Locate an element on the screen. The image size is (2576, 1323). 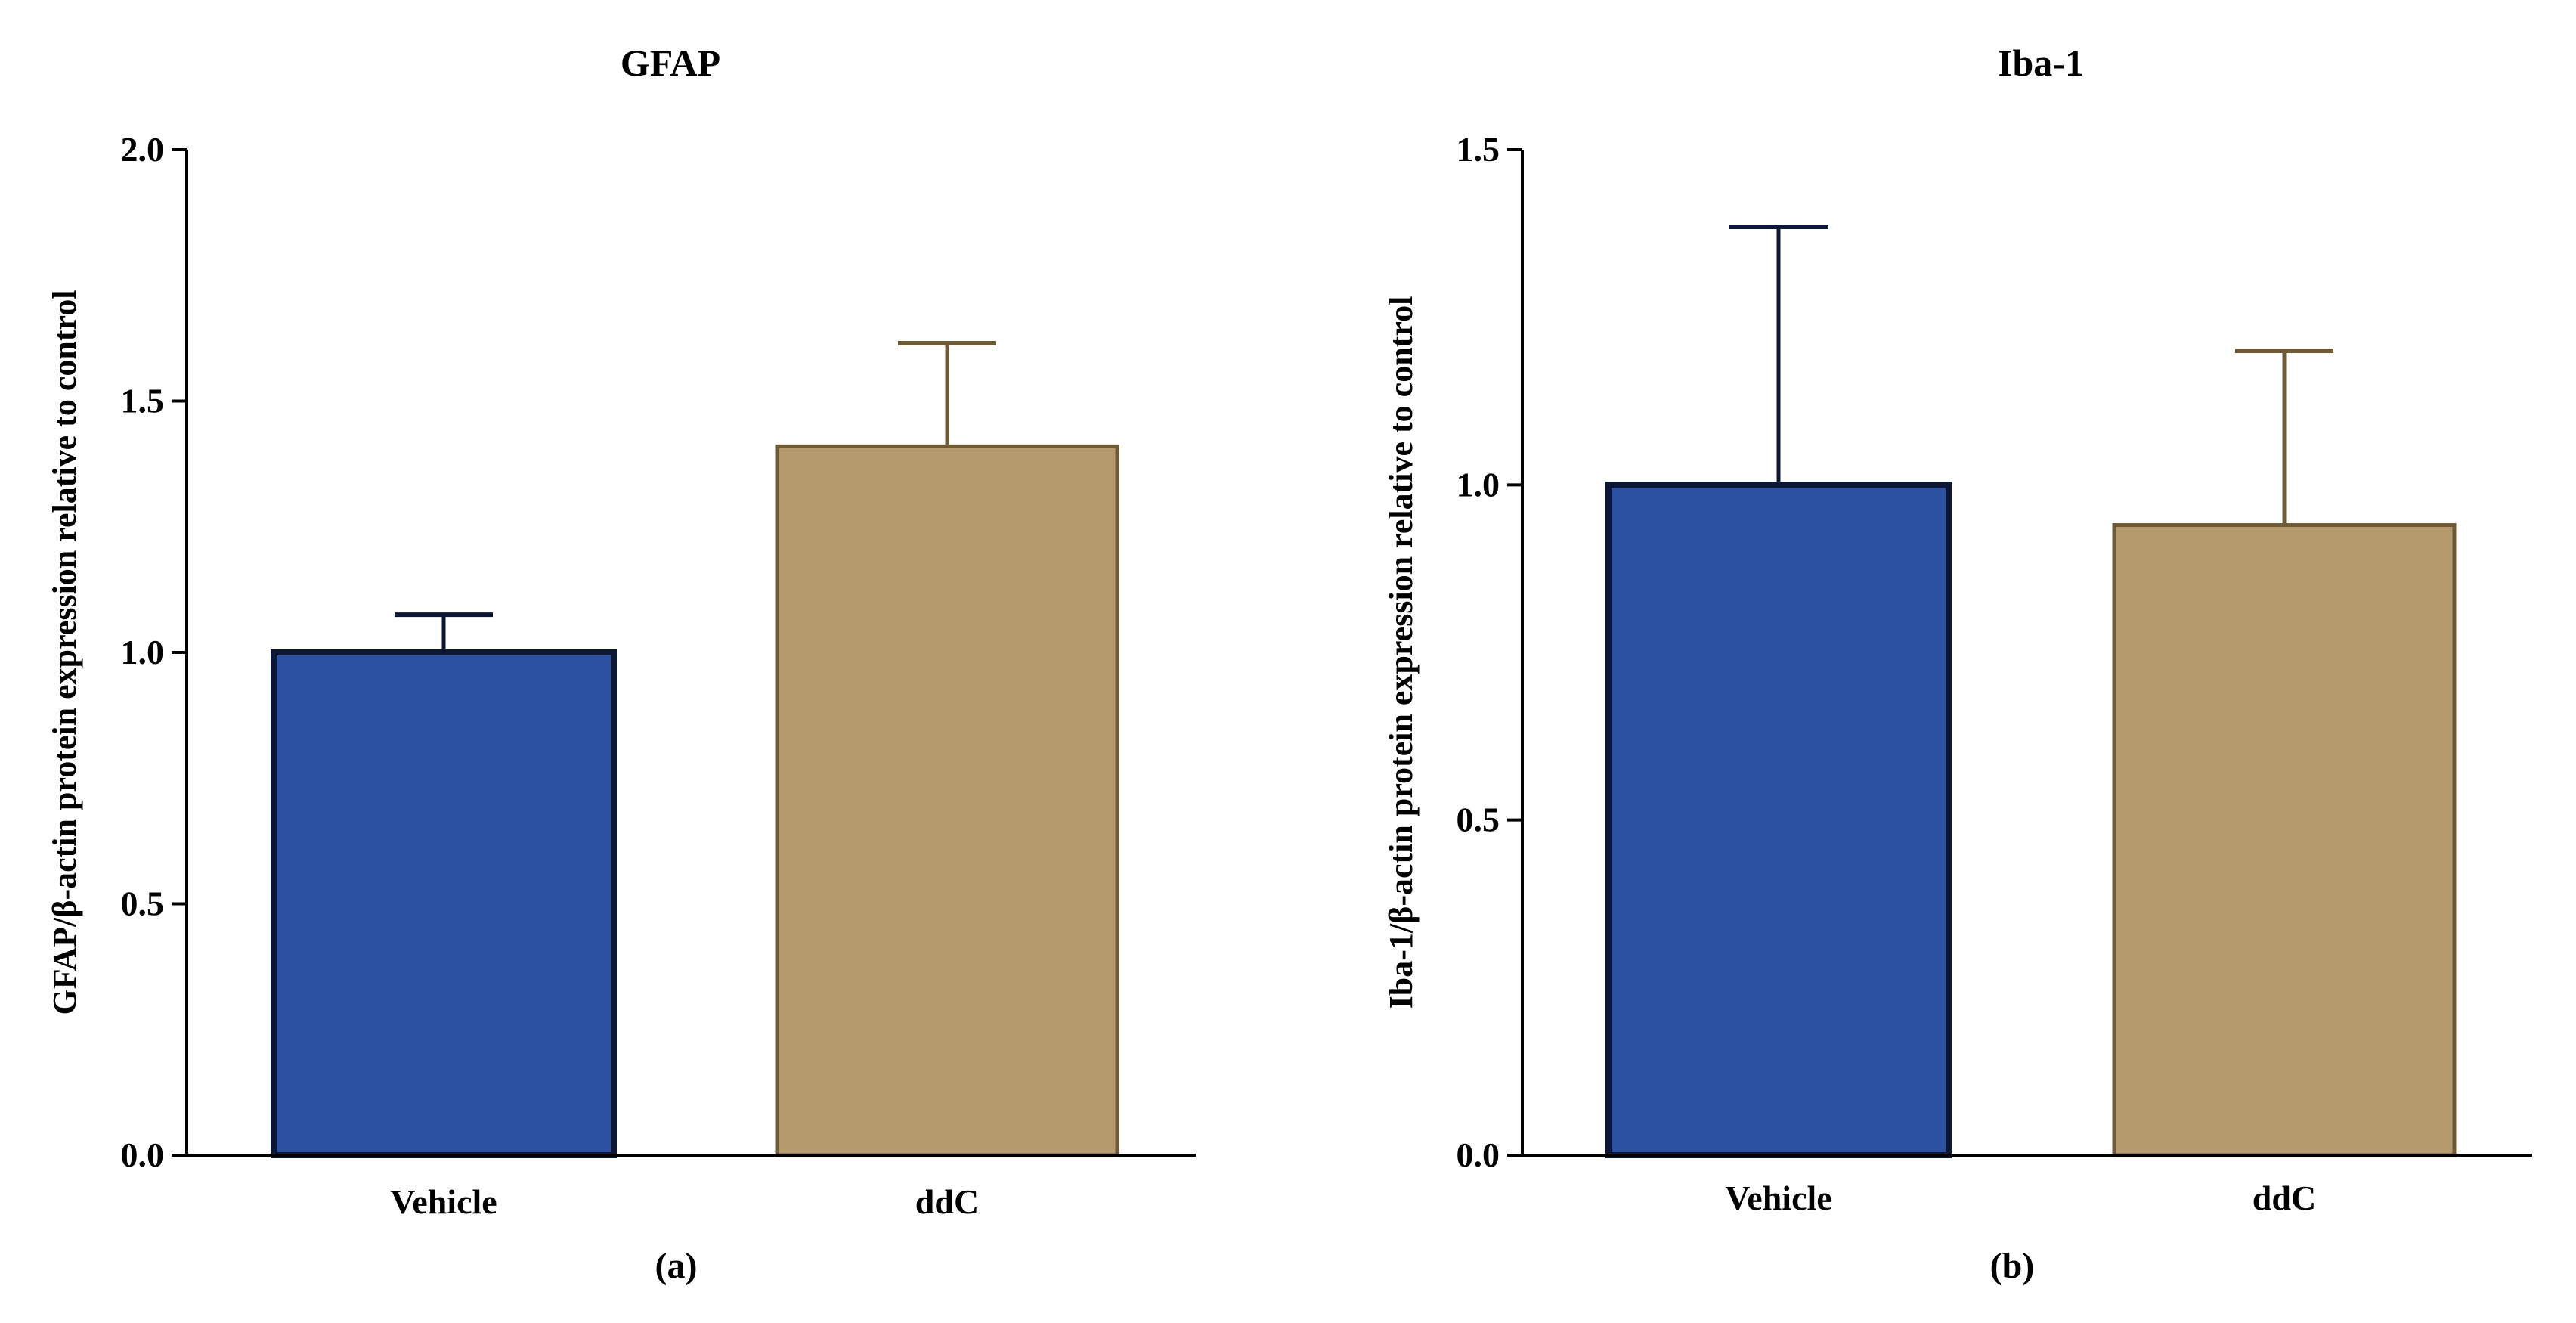
chart-title: GFAP is located at coordinates (670, 63).